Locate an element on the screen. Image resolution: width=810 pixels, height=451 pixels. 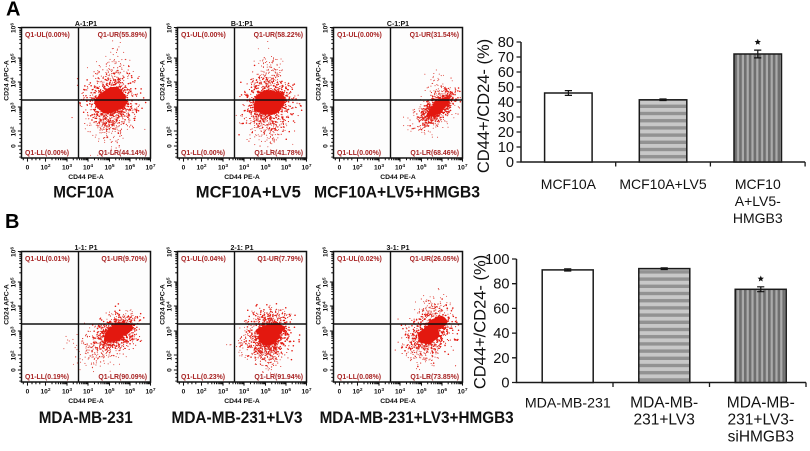
svg-text: Q1-LR(44.14%) is located at coordinates (122, 153).